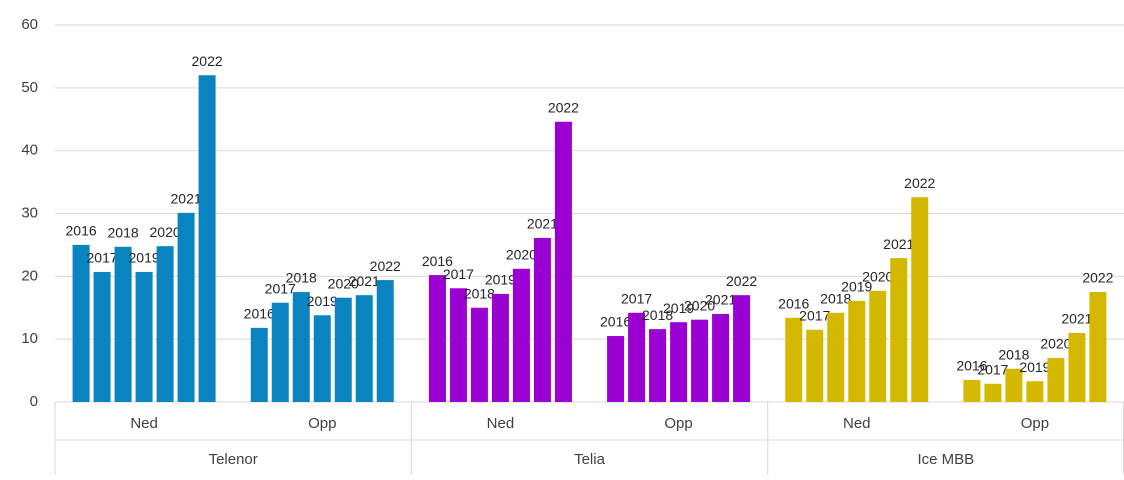 The width and height of the screenshot is (1124, 480). What do you see at coordinates (29, 338) in the screenshot?
I see `y-tick-label: 10` at bounding box center [29, 338].